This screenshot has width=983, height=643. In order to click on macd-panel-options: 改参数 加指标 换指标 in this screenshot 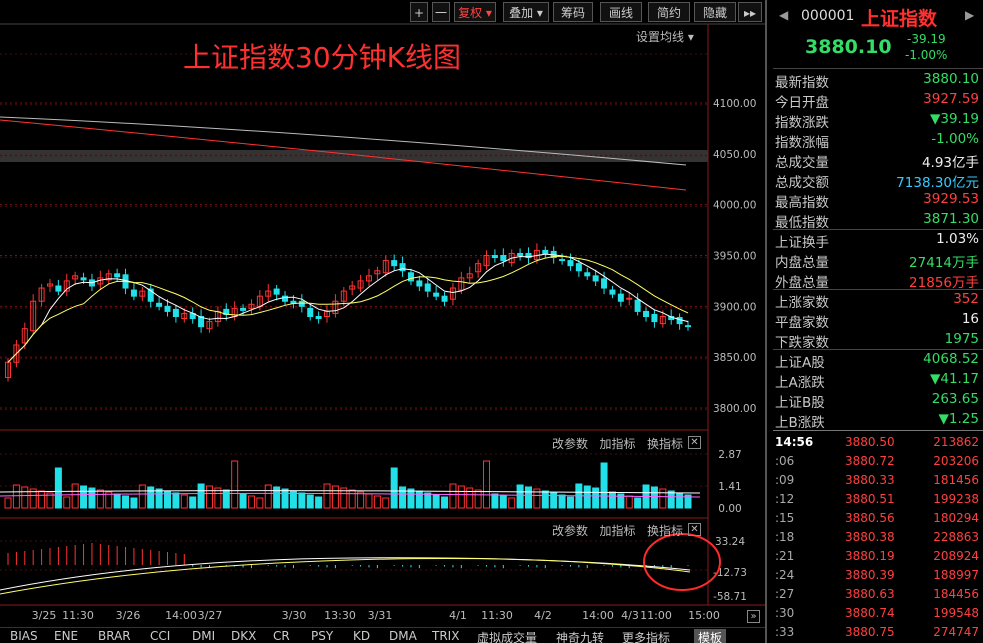, I will do `click(617, 530)`.